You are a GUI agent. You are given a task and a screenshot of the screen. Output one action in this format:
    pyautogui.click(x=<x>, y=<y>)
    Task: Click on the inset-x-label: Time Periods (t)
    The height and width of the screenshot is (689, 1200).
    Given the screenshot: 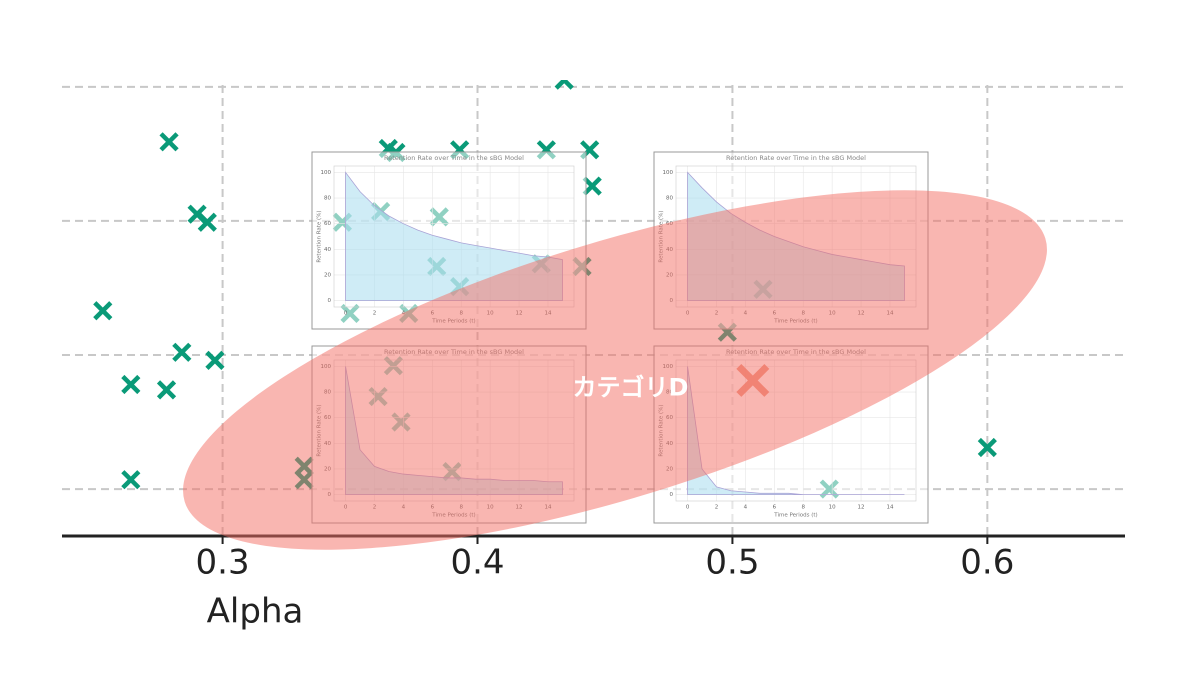 What is the action you would take?
    pyautogui.click(x=795, y=516)
    